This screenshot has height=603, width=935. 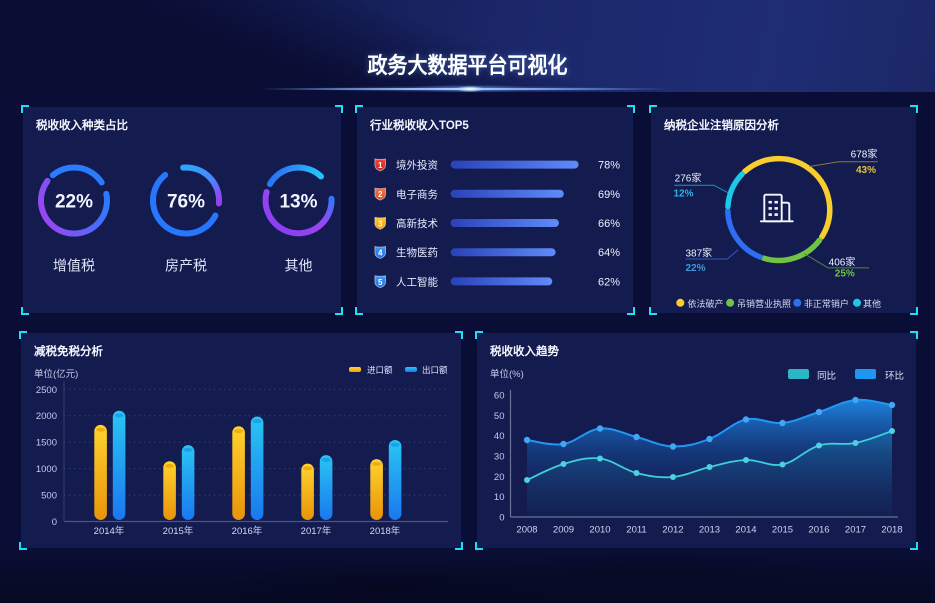 I want to click on svg-text: 69%, so click(x=609, y=195).